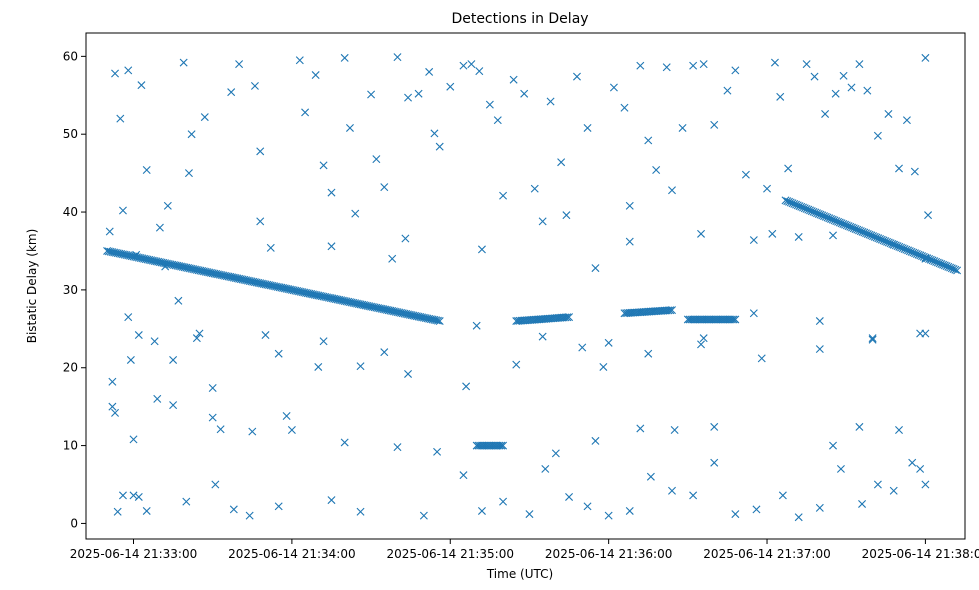 This screenshot has width=979, height=590. Describe the element at coordinates (70, 368) in the screenshot. I see `y-tick-label: 20` at that location.